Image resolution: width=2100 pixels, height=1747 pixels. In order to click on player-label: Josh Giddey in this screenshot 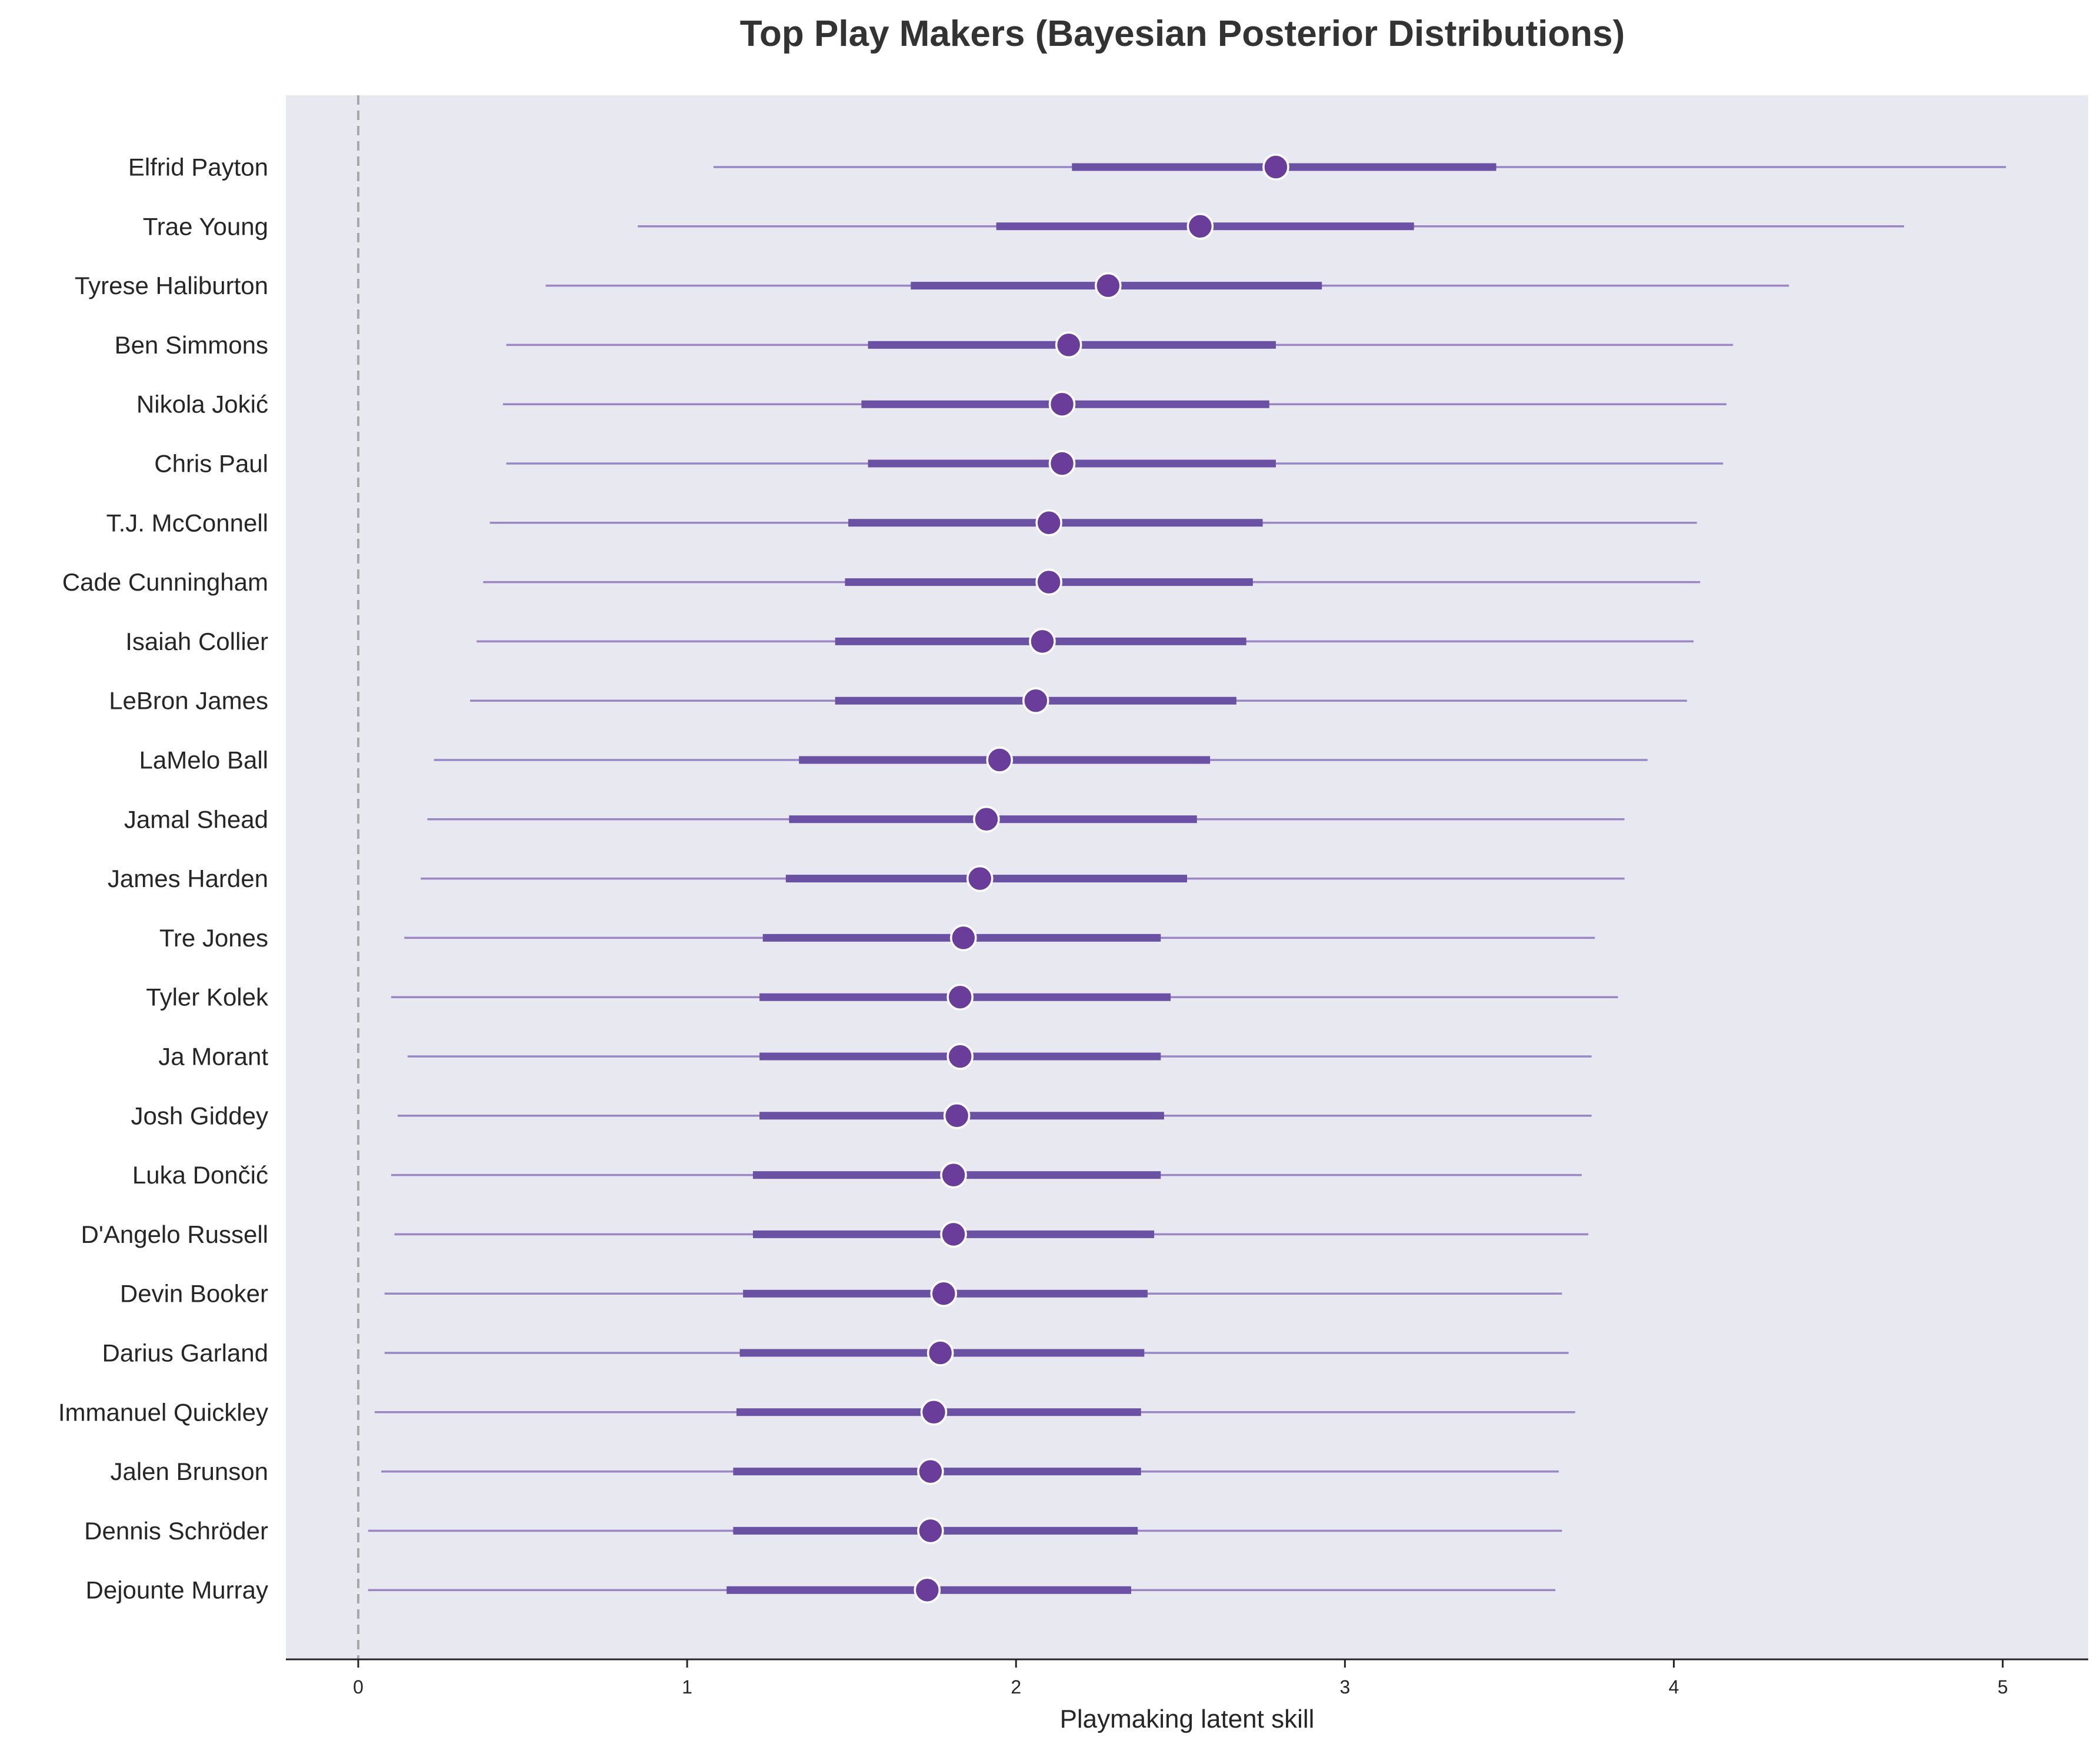, I will do `click(199, 1115)`.